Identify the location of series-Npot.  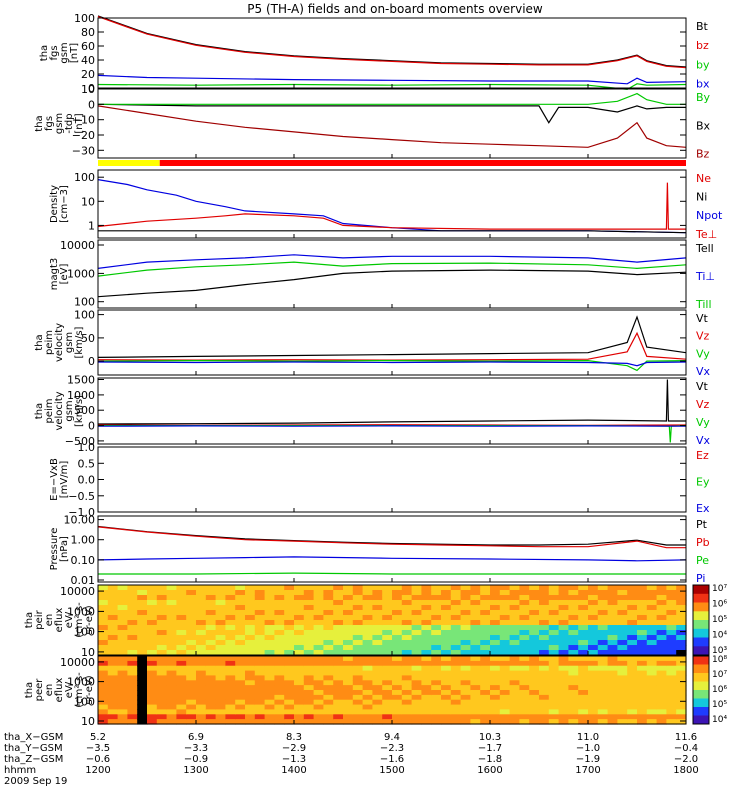
(392, 206).